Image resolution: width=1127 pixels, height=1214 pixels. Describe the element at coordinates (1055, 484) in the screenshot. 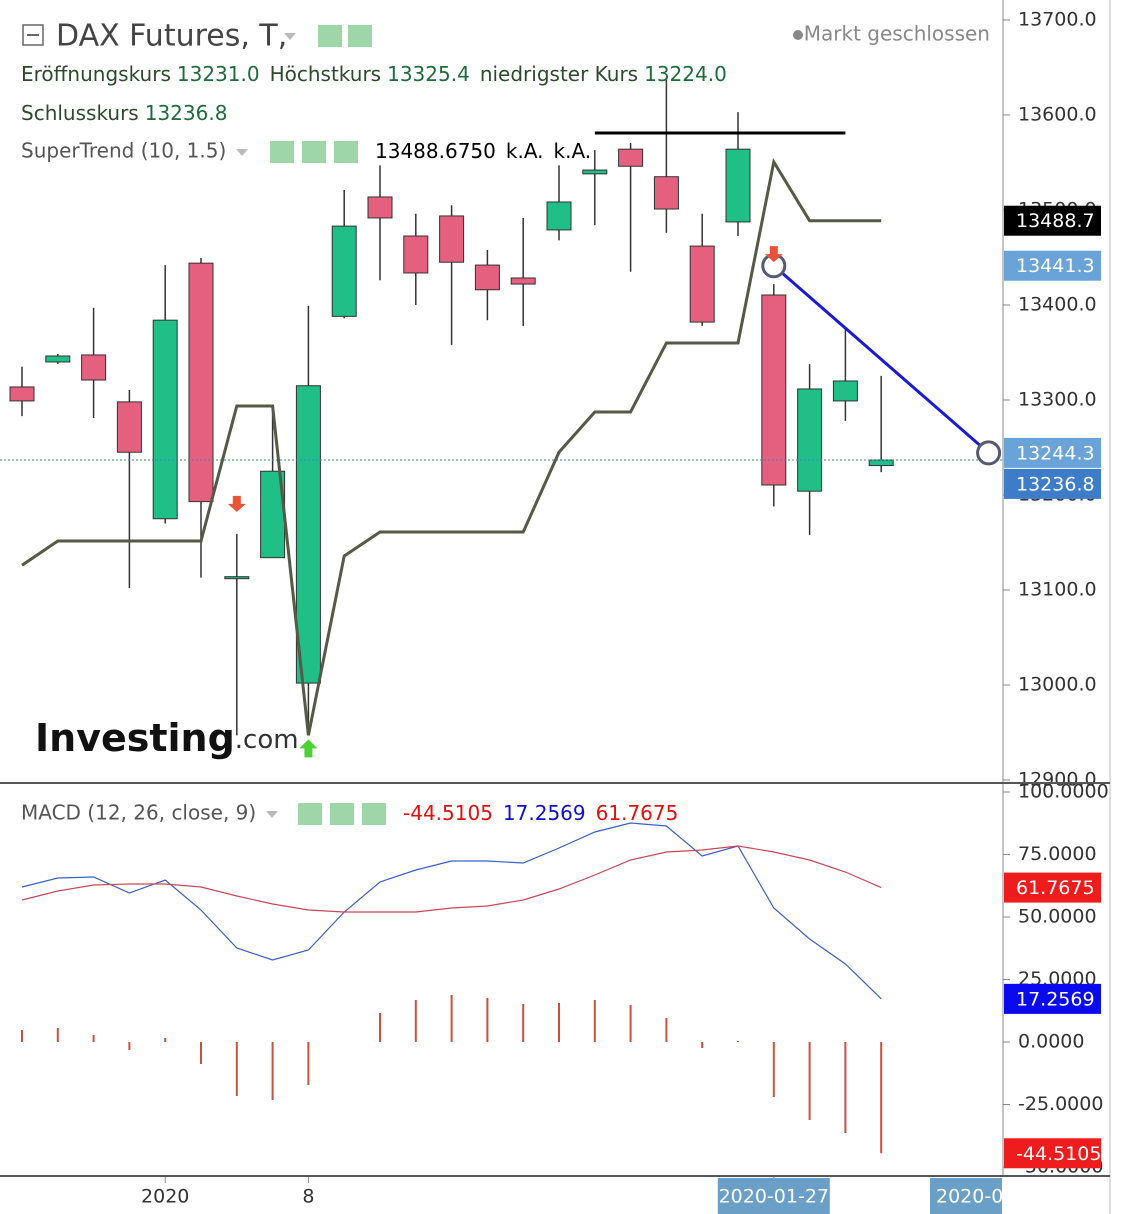

I see `axis-marker-label: 13236.8` at that location.